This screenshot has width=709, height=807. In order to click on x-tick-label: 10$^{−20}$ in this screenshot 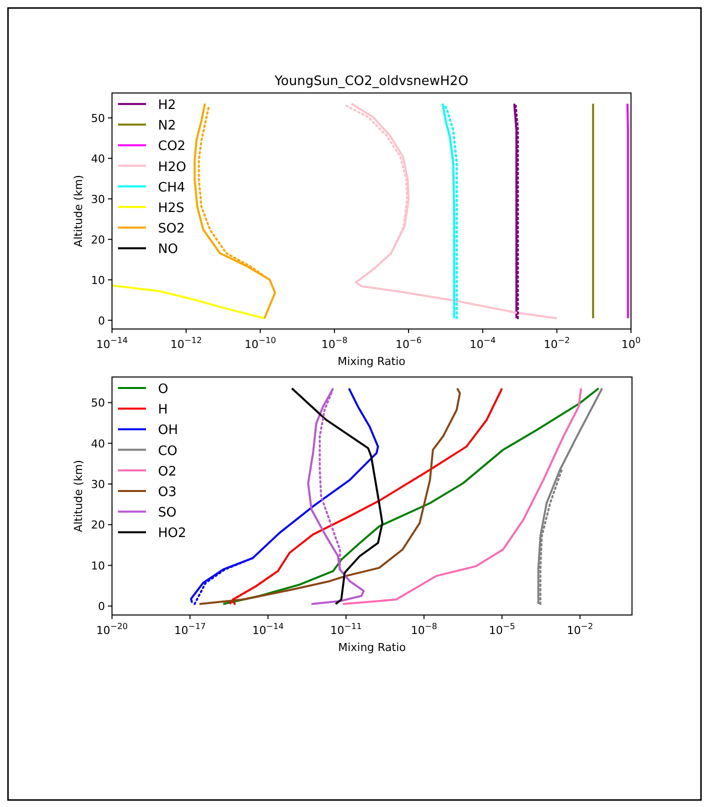, I will do `click(112, 629)`.